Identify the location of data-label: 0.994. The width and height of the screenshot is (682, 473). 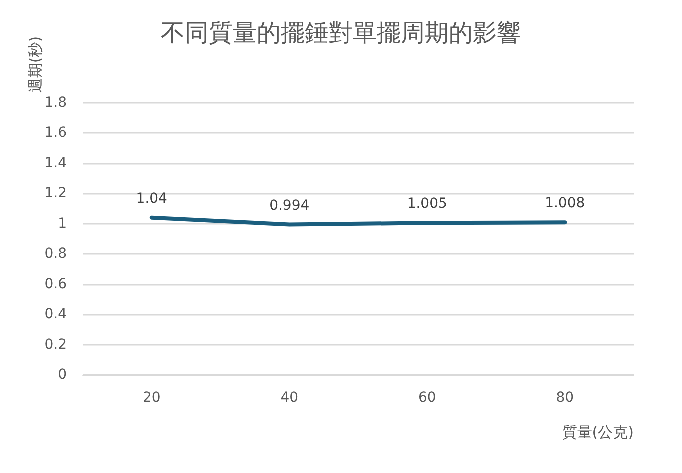
(290, 206).